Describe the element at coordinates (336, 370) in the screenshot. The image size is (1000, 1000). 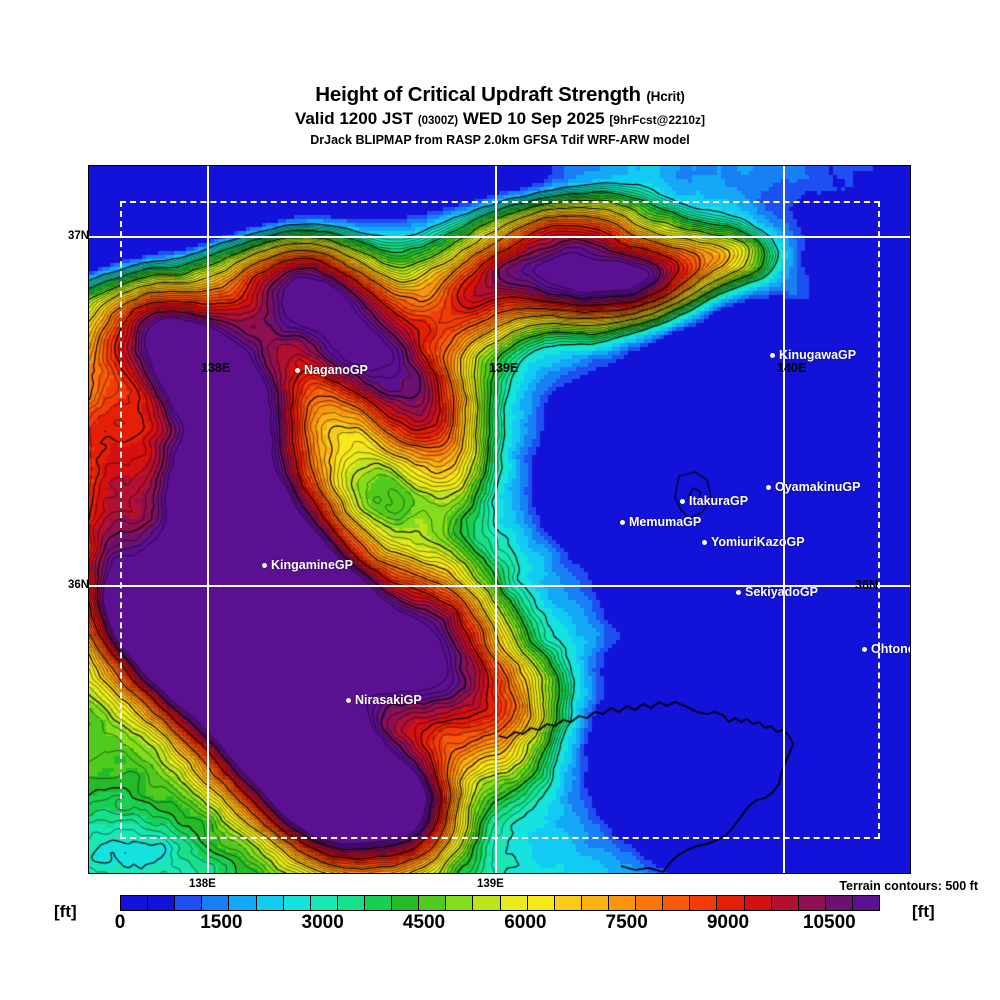
I see `station-label: NaganoGP` at that location.